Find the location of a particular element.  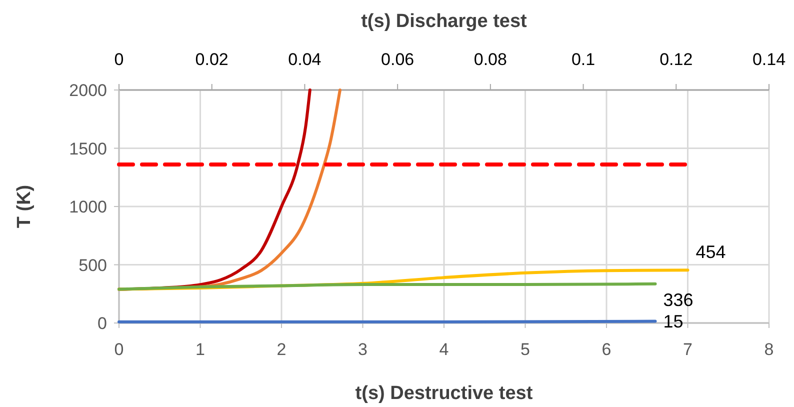

data-label: 454 is located at coordinates (711, 252).